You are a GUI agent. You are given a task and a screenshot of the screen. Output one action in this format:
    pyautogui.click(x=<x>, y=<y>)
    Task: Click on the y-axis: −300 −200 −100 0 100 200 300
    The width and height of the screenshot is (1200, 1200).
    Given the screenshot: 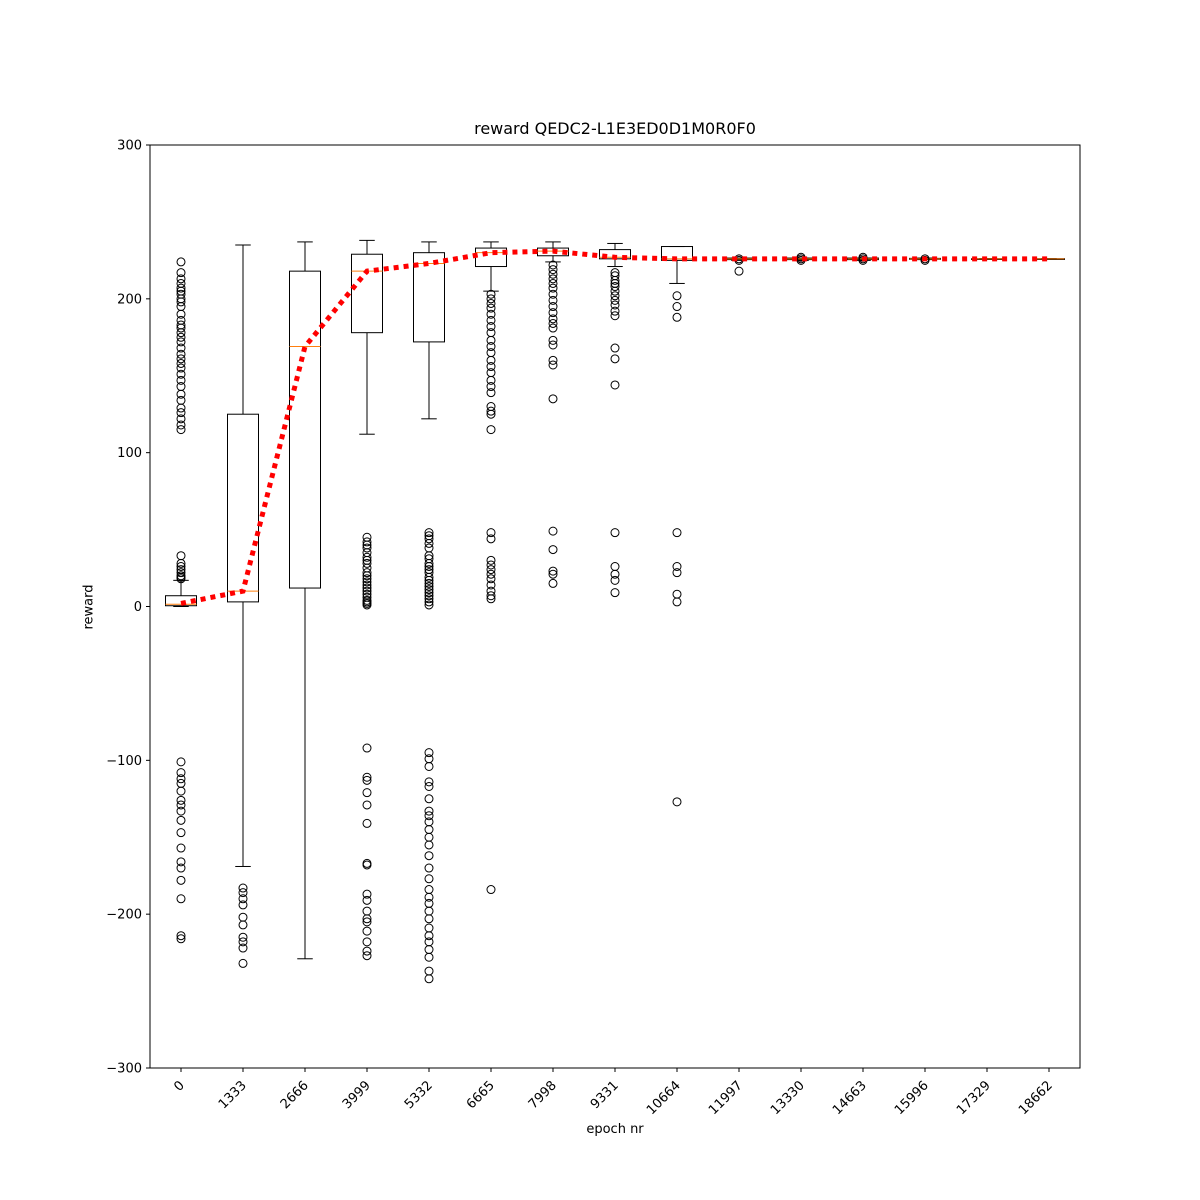 What is the action you would take?
    pyautogui.click(x=128, y=608)
    